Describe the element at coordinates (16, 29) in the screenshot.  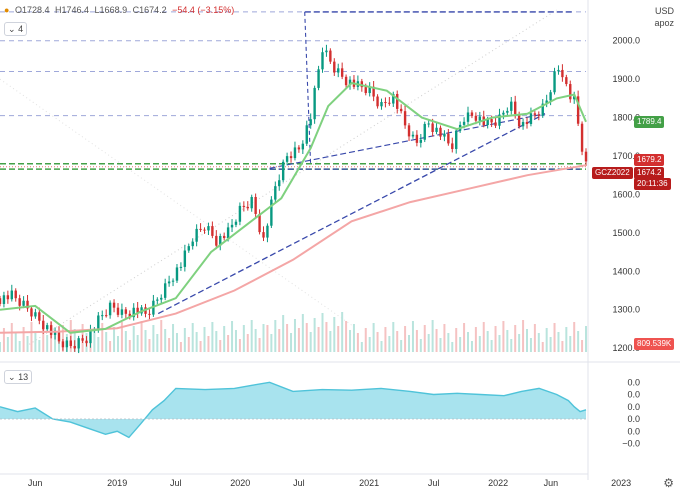
I see `main-pane-indicators-toggle: ⌄ 4` at that location.